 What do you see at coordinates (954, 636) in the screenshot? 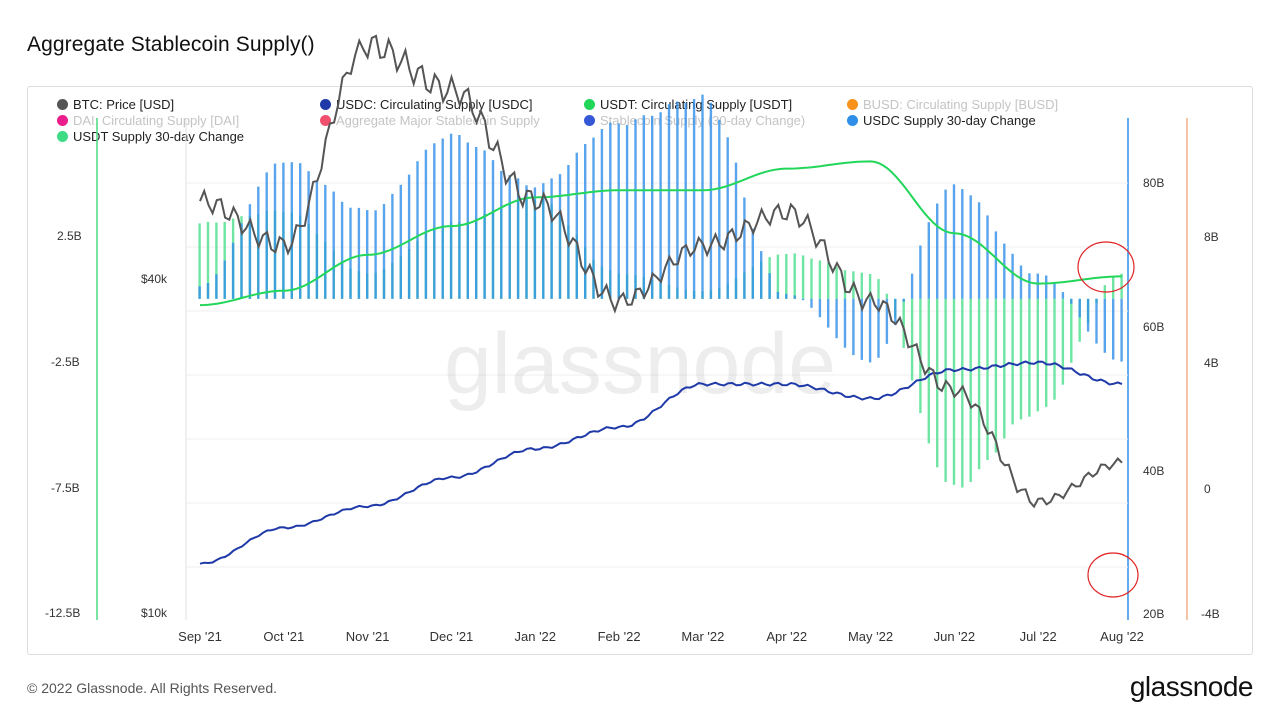
I see `x-tick-label: Jun '22` at bounding box center [954, 636].